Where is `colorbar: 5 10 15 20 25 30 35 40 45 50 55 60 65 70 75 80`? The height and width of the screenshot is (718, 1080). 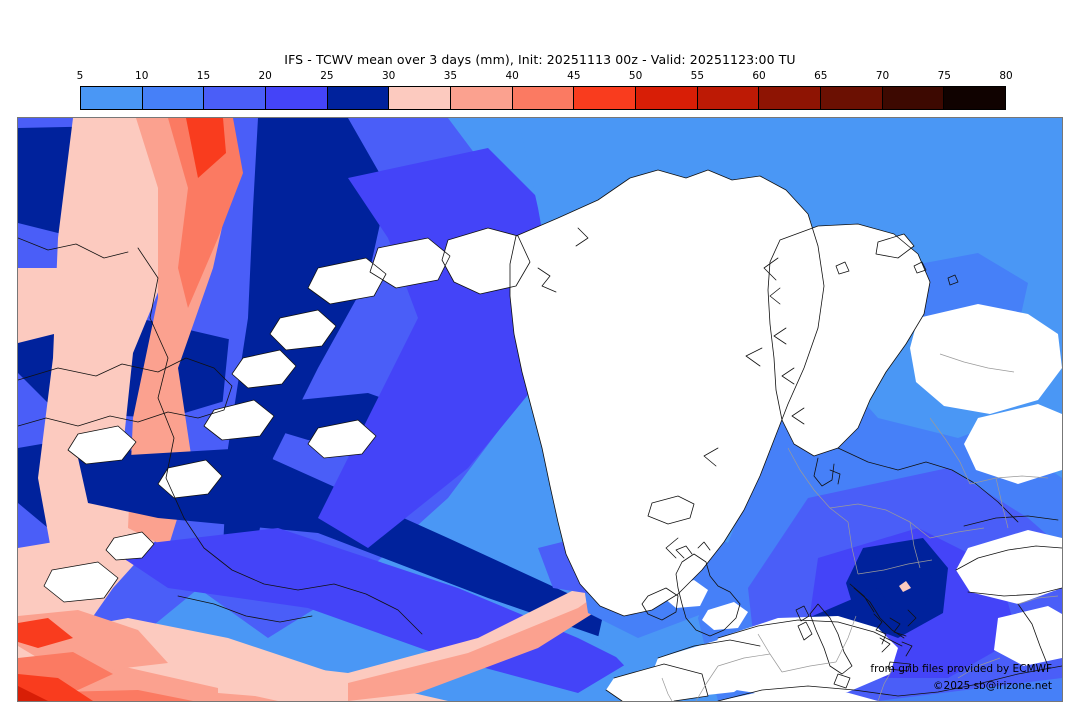 colorbar: 5 10 15 20 25 30 35 40 45 50 55 60 65 70 75 80 is located at coordinates (545, 90).